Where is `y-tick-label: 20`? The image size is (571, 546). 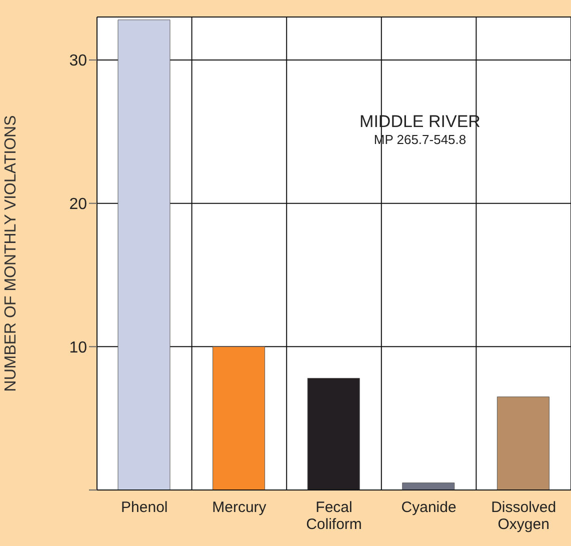 y-tick-label: 20 is located at coordinates (78, 205).